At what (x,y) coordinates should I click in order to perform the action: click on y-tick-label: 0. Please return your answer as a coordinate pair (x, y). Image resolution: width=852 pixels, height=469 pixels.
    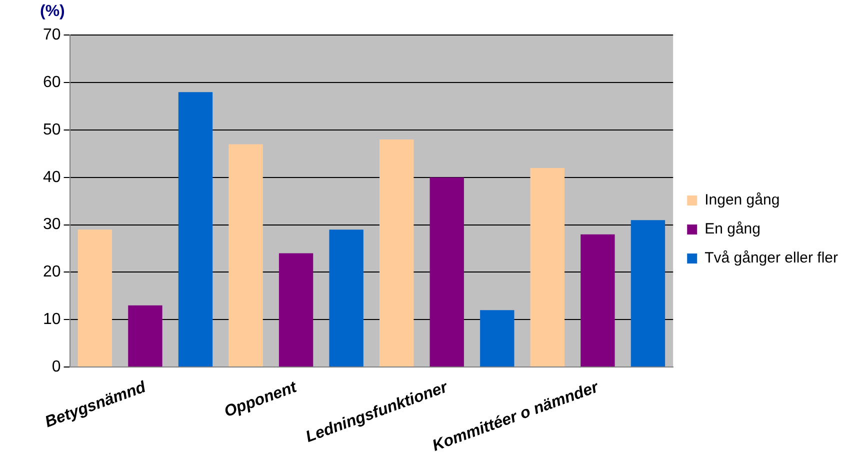
    Looking at the image, I should click on (56, 367).